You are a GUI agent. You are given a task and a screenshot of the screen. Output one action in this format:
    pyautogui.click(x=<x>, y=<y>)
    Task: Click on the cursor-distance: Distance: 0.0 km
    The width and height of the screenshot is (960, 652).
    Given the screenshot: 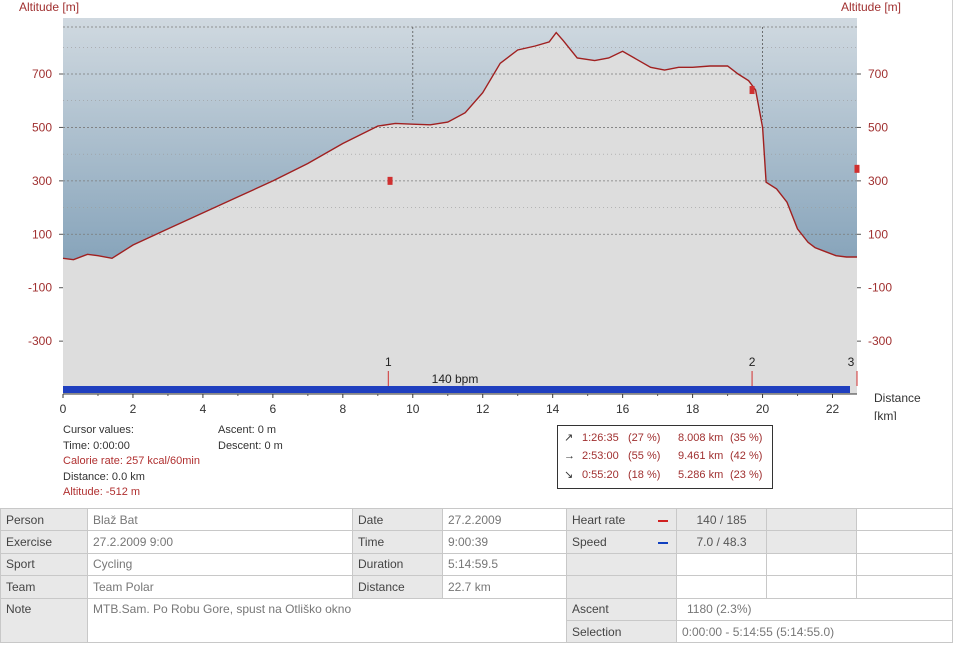 What is the action you would take?
    pyautogui.click(x=104, y=476)
    